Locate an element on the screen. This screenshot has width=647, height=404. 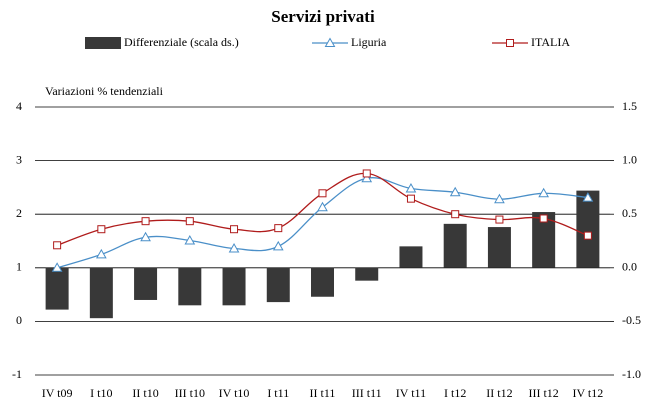
y-tick-label: -1 is located at coordinates (17, 374).